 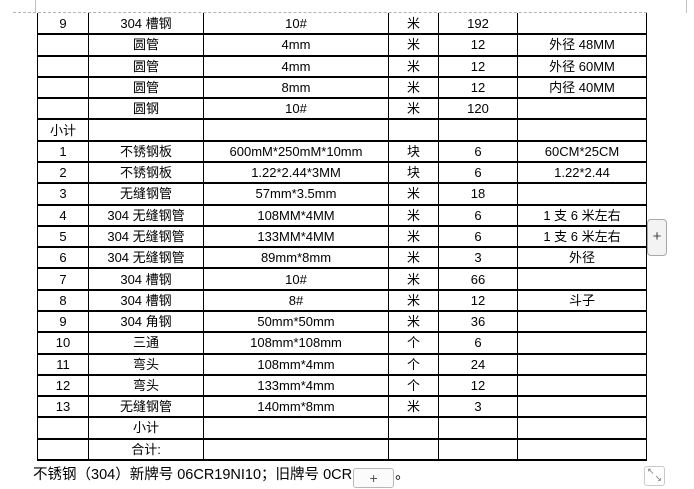 I want to click on table-cell: 8mm, so click(x=296, y=87).